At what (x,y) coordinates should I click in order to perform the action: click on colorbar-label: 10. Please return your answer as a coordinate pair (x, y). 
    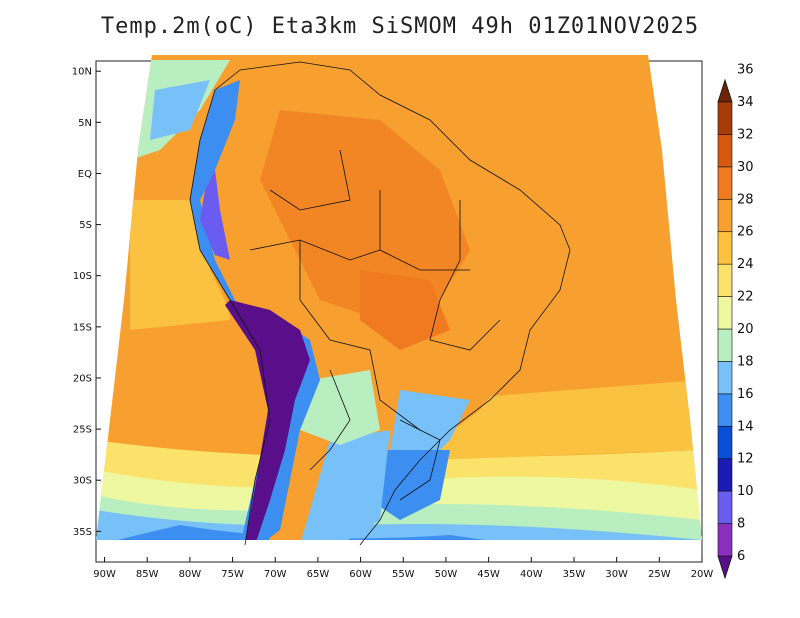
    Looking at the image, I should click on (745, 491).